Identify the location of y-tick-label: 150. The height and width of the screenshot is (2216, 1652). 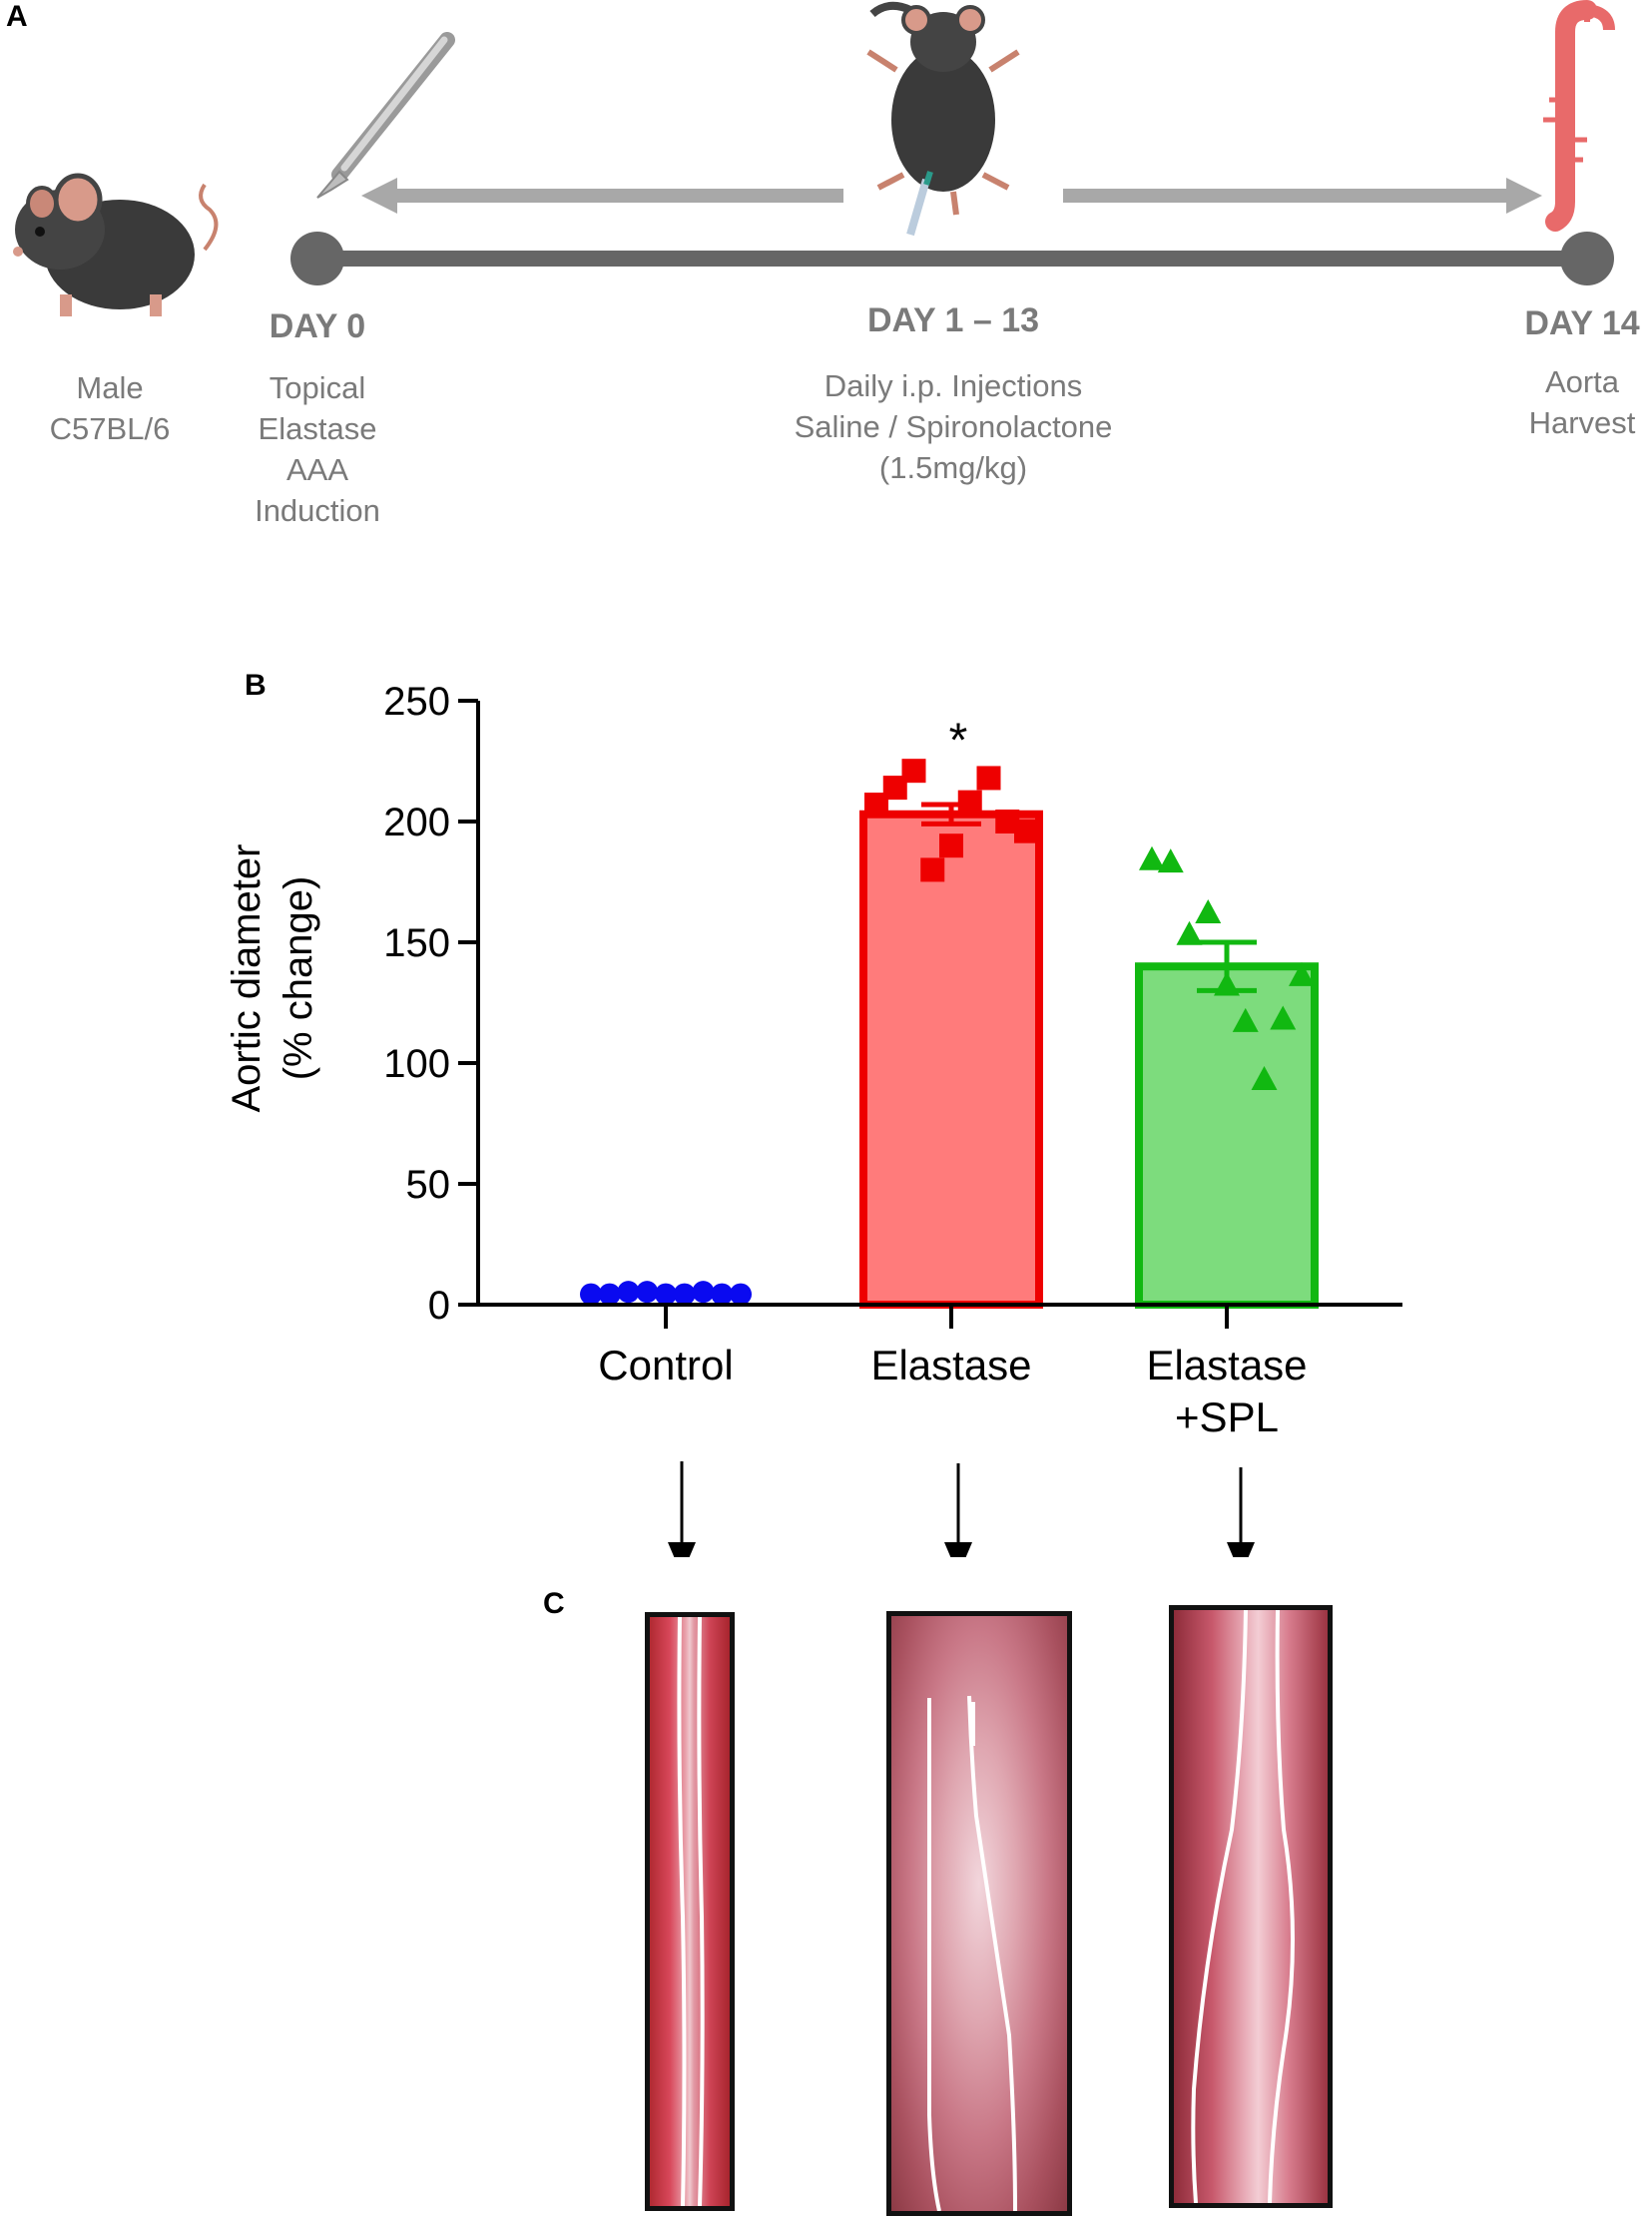
(416, 943).